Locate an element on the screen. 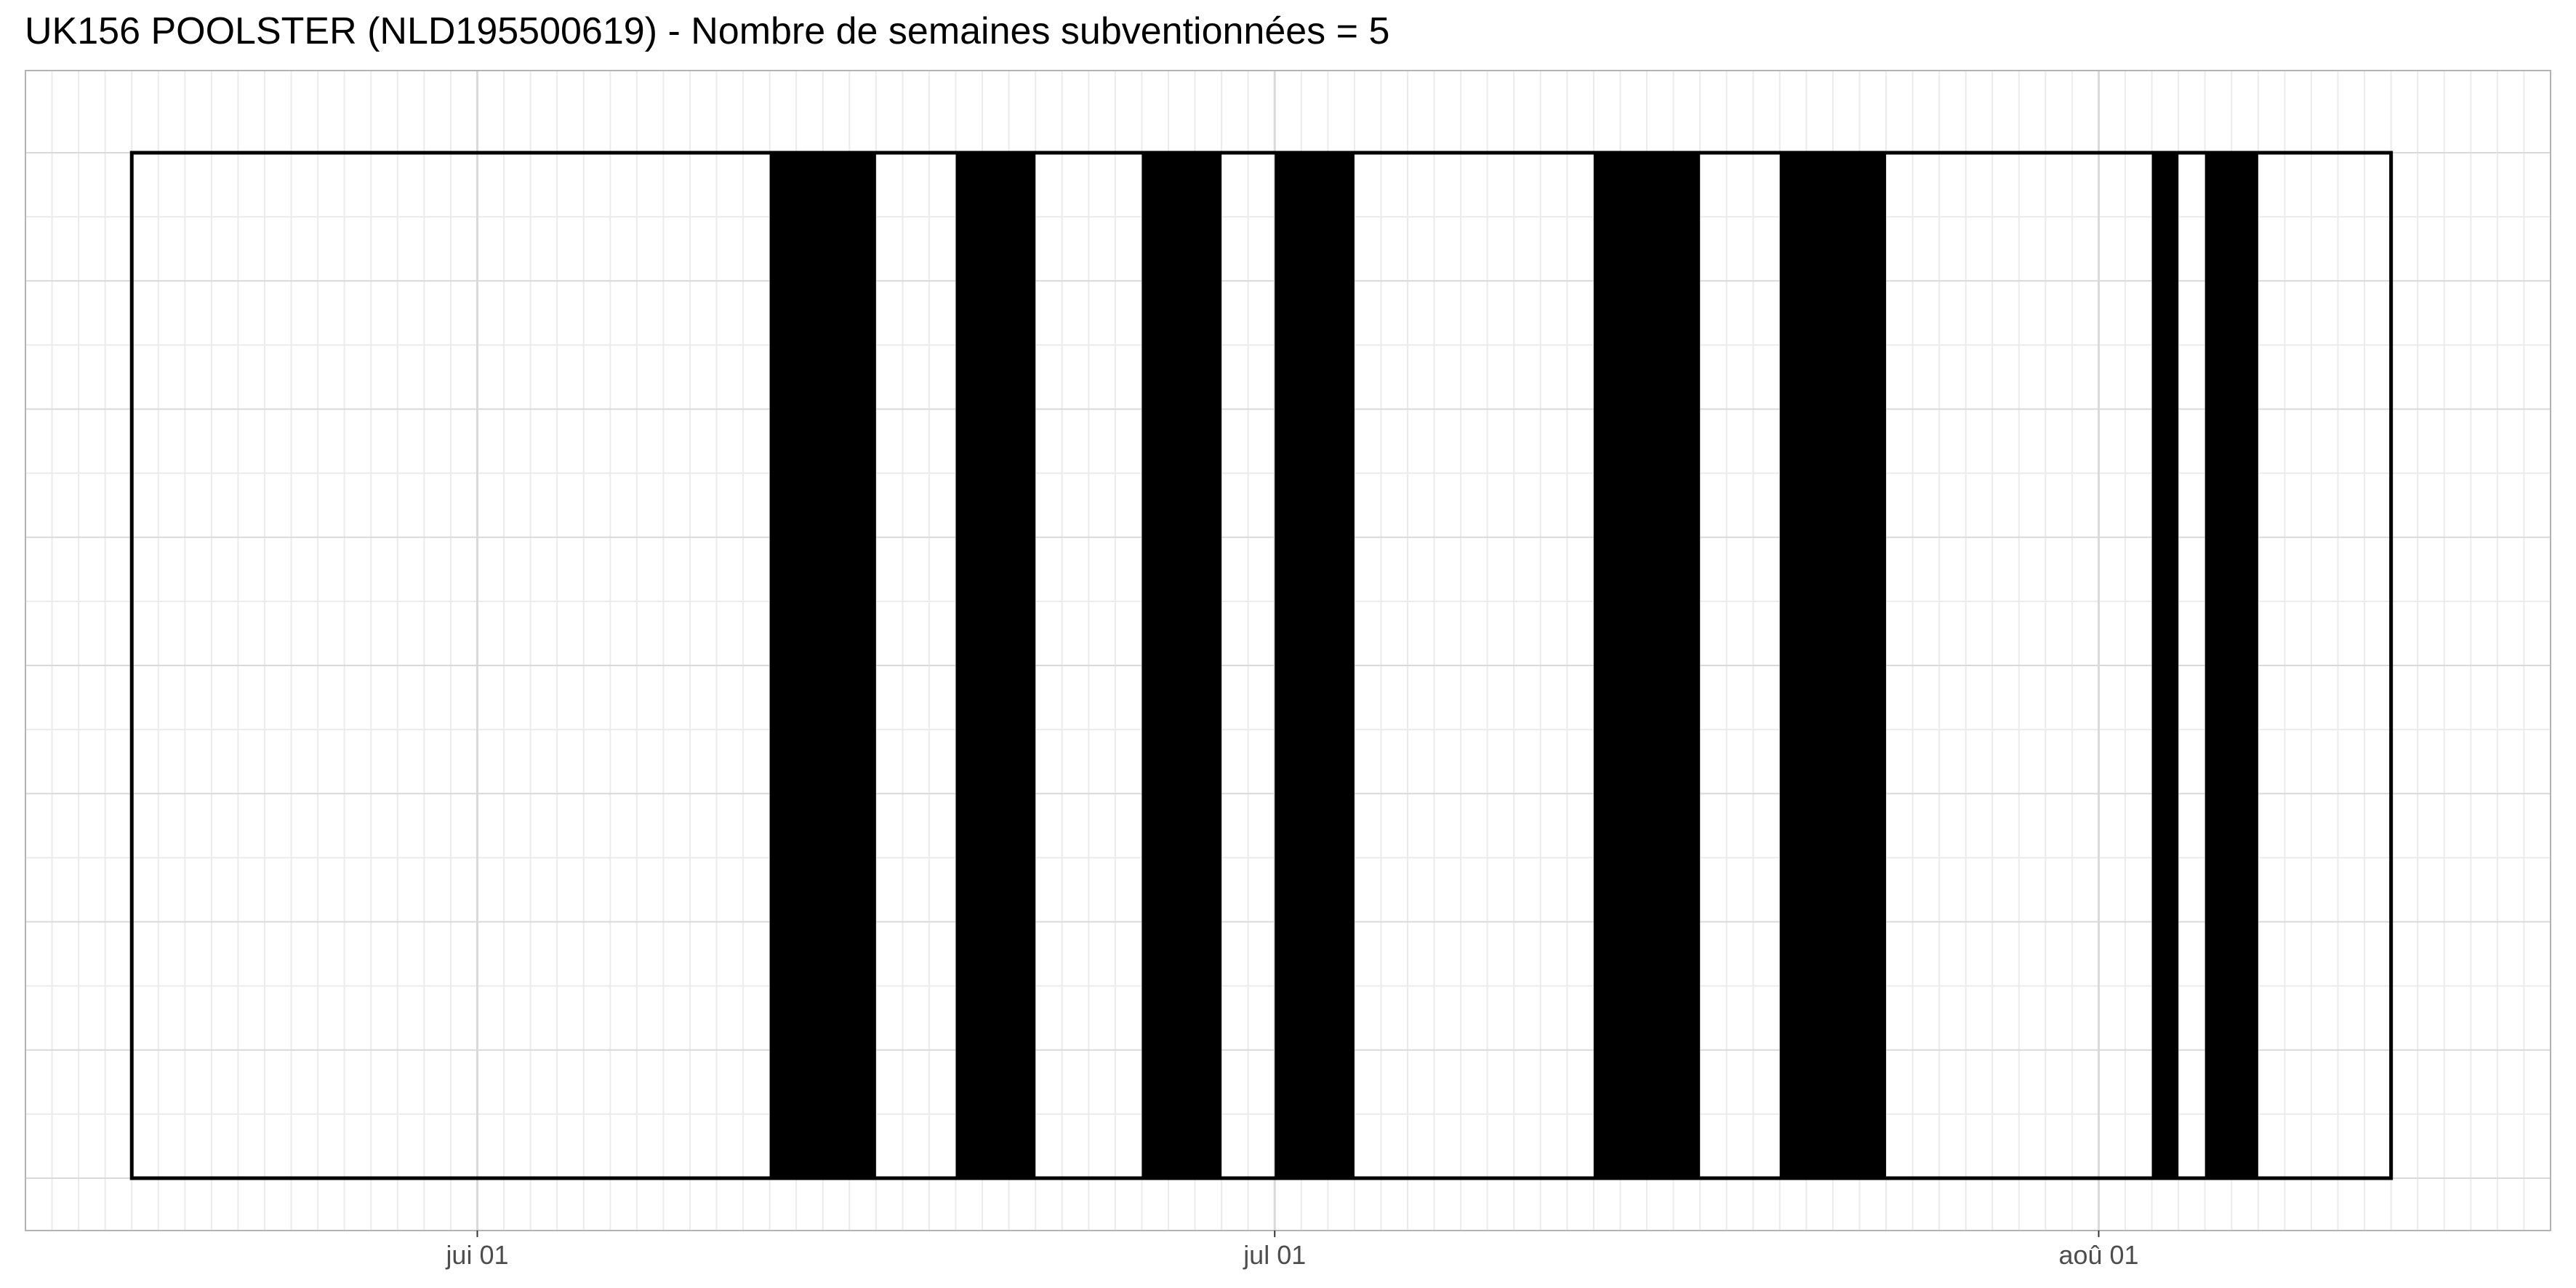 The height and width of the screenshot is (1288, 2576). axis-ticks-group: jui 01 jul 01 aoû 01 is located at coordinates (1292, 1250).